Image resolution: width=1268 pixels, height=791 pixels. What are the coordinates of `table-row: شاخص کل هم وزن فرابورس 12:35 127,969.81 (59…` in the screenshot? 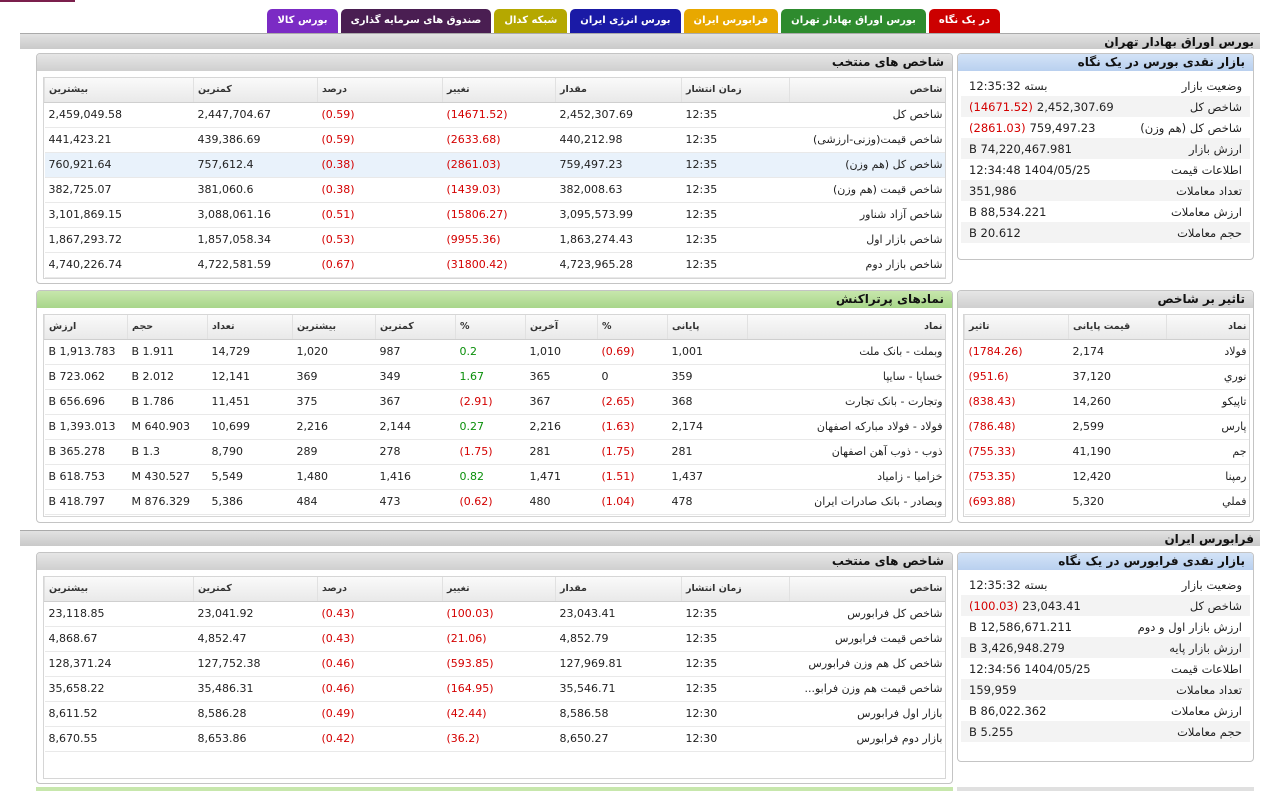 It's located at (494, 664).